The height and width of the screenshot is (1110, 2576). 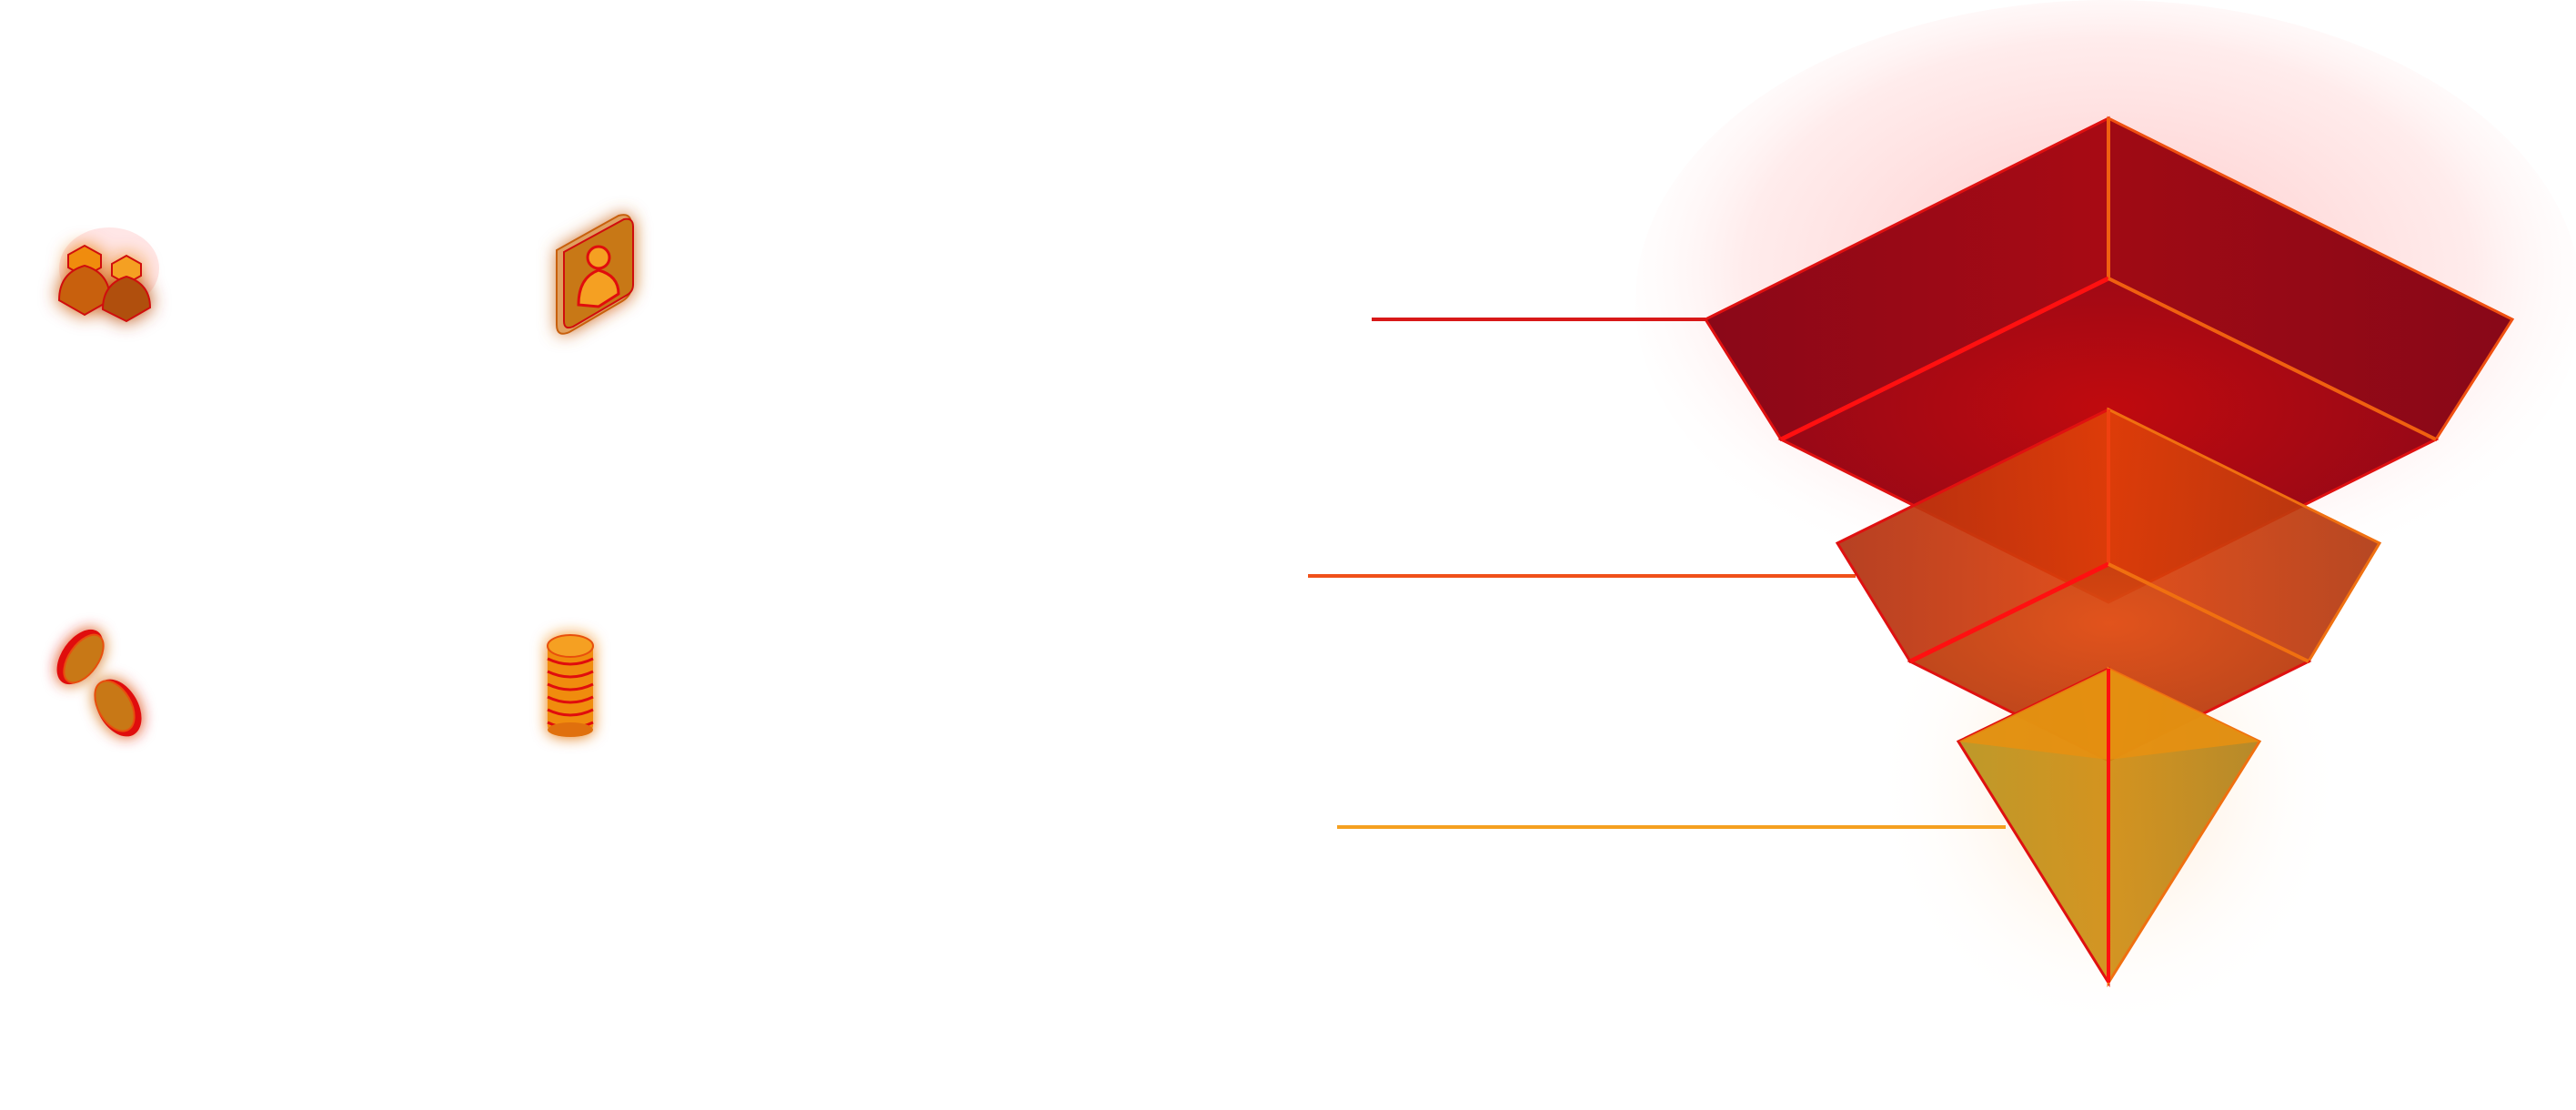 What do you see at coordinates (101, 683) in the screenshot?
I see `coins-icon` at bounding box center [101, 683].